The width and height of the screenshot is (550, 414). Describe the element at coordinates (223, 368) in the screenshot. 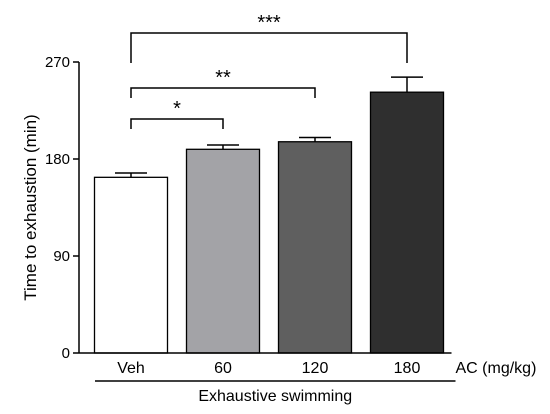

I see `x-category-label: 60` at that location.